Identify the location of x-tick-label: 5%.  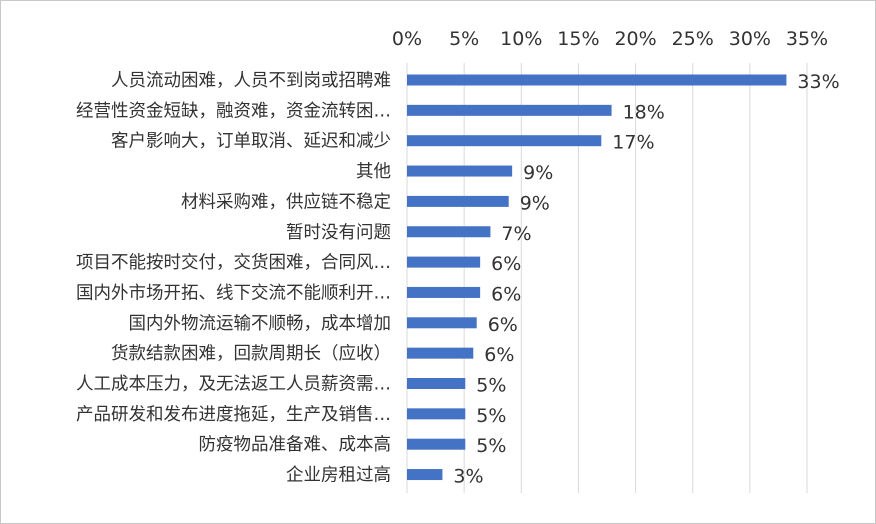
(464, 39).